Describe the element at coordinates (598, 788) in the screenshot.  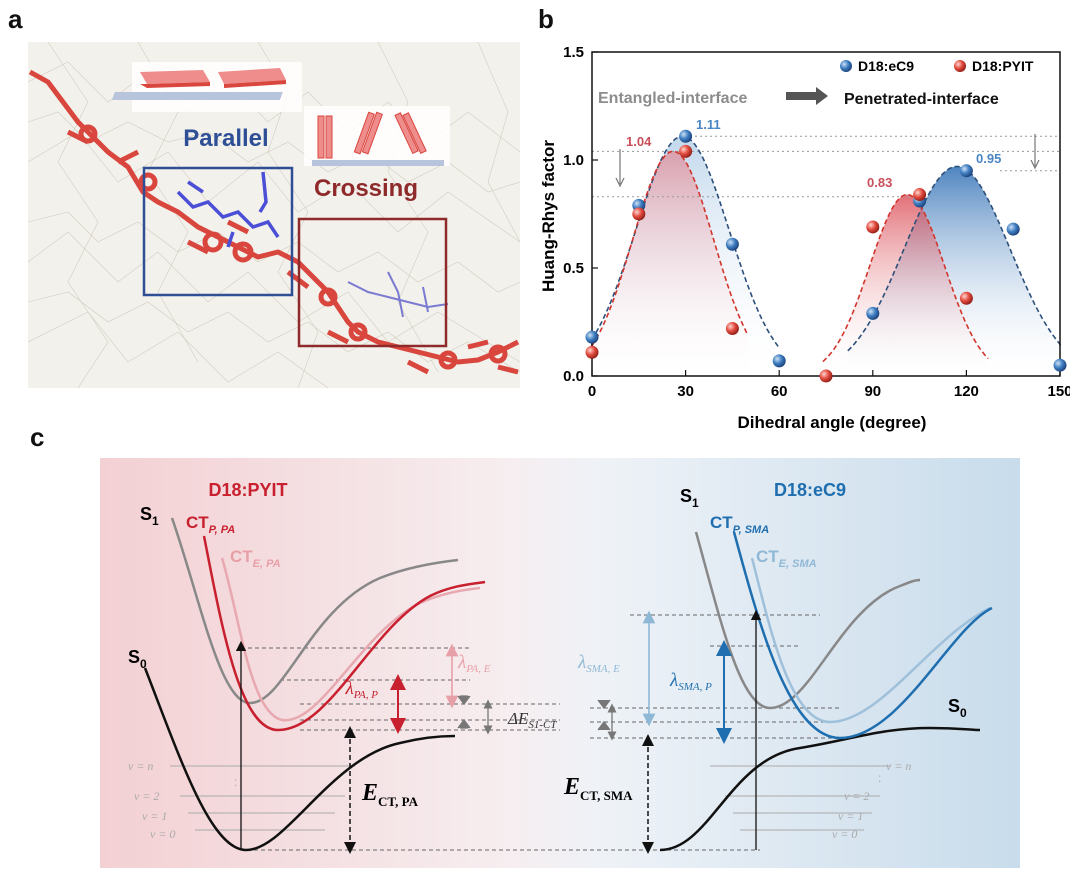
I see `e-ct-sma-label: ECT, SMA` at that location.